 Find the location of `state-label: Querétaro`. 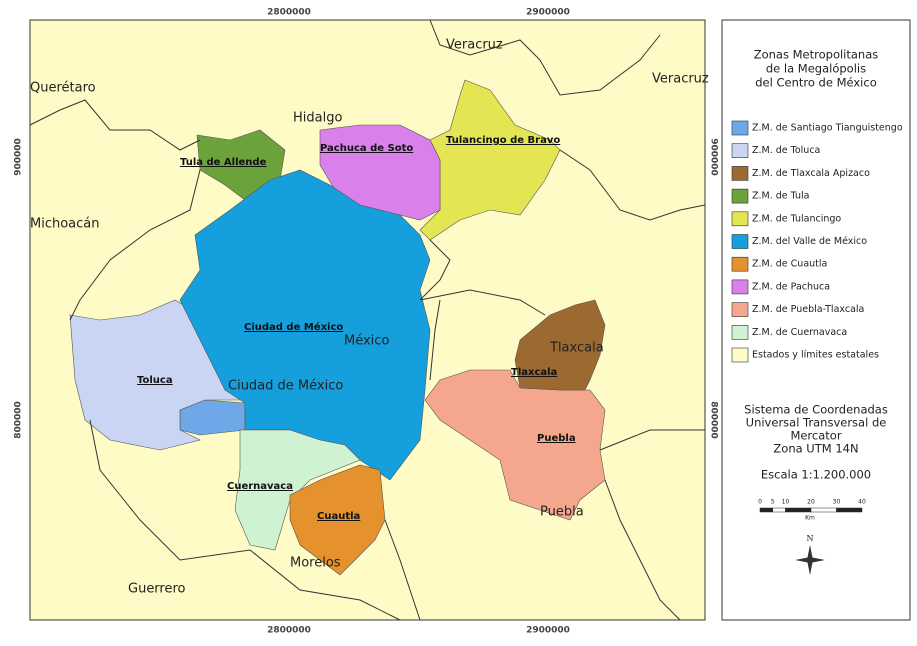

state-label: Querétaro is located at coordinates (63, 88).